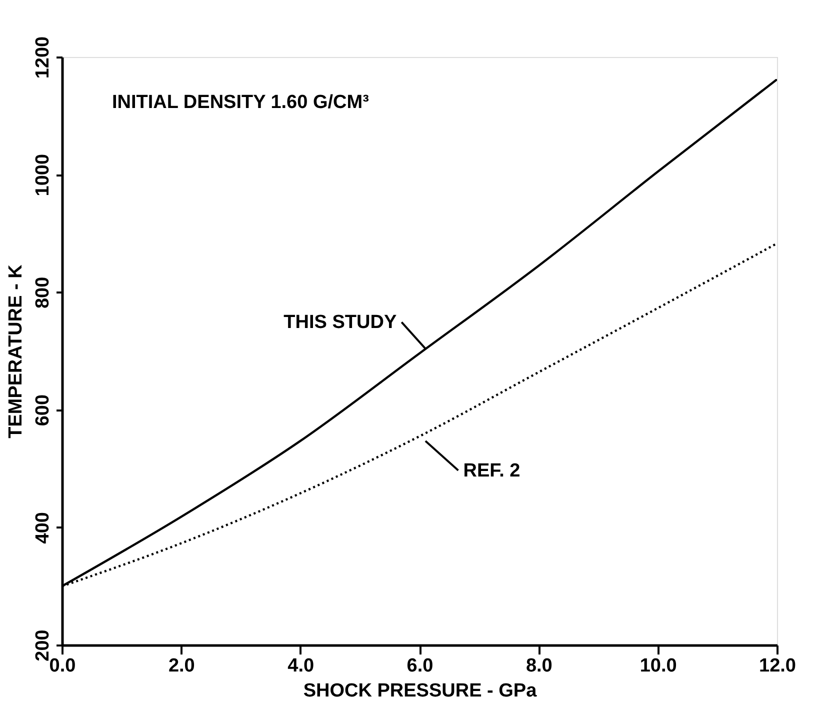 The width and height of the screenshot is (838, 703). Describe the element at coordinates (181, 666) in the screenshot. I see `x-tick-label: 2.0` at that location.